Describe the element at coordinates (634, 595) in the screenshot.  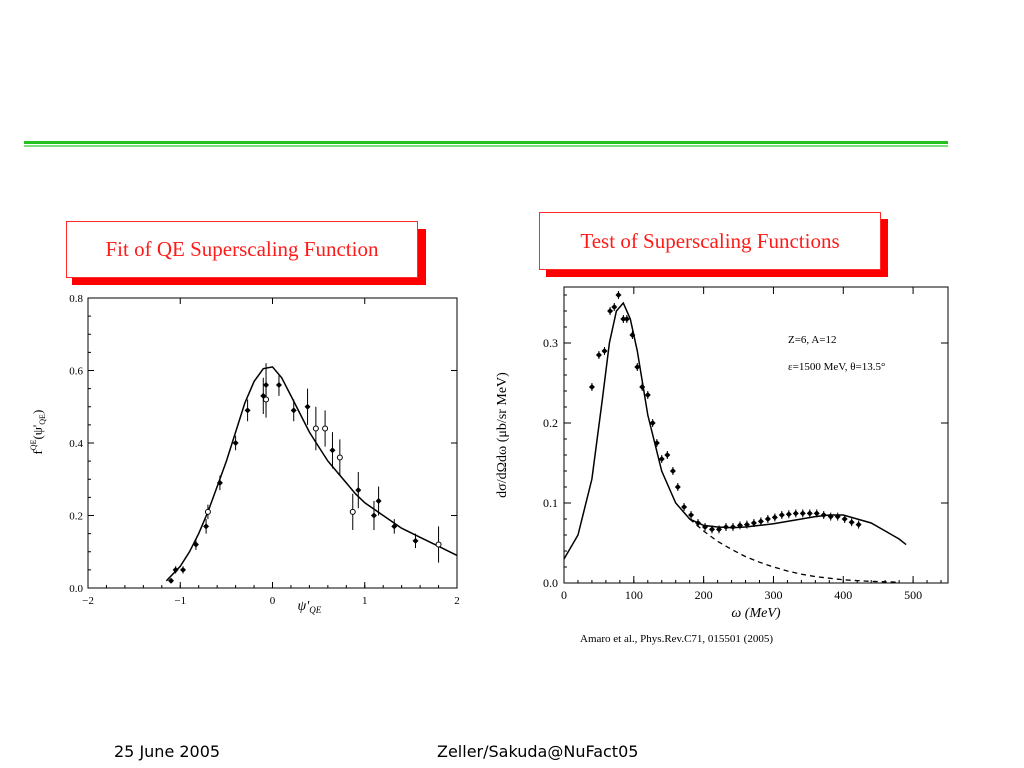
I see `right-xtick-label: 100` at that location.